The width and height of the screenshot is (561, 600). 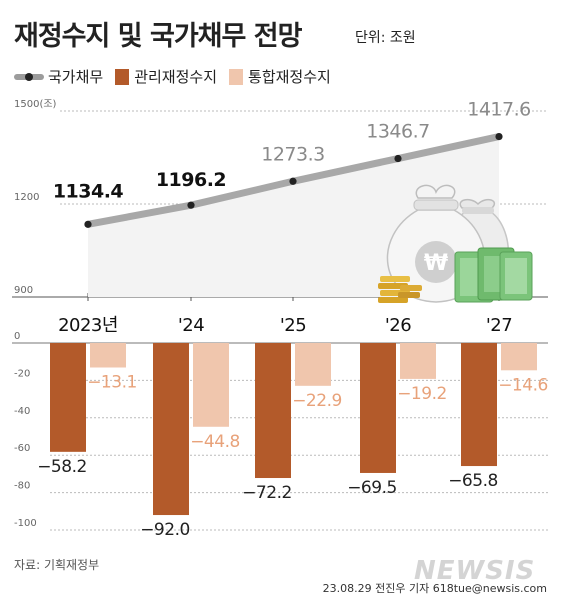 I want to click on debt-value-label: 1417.6, so click(x=498, y=110).